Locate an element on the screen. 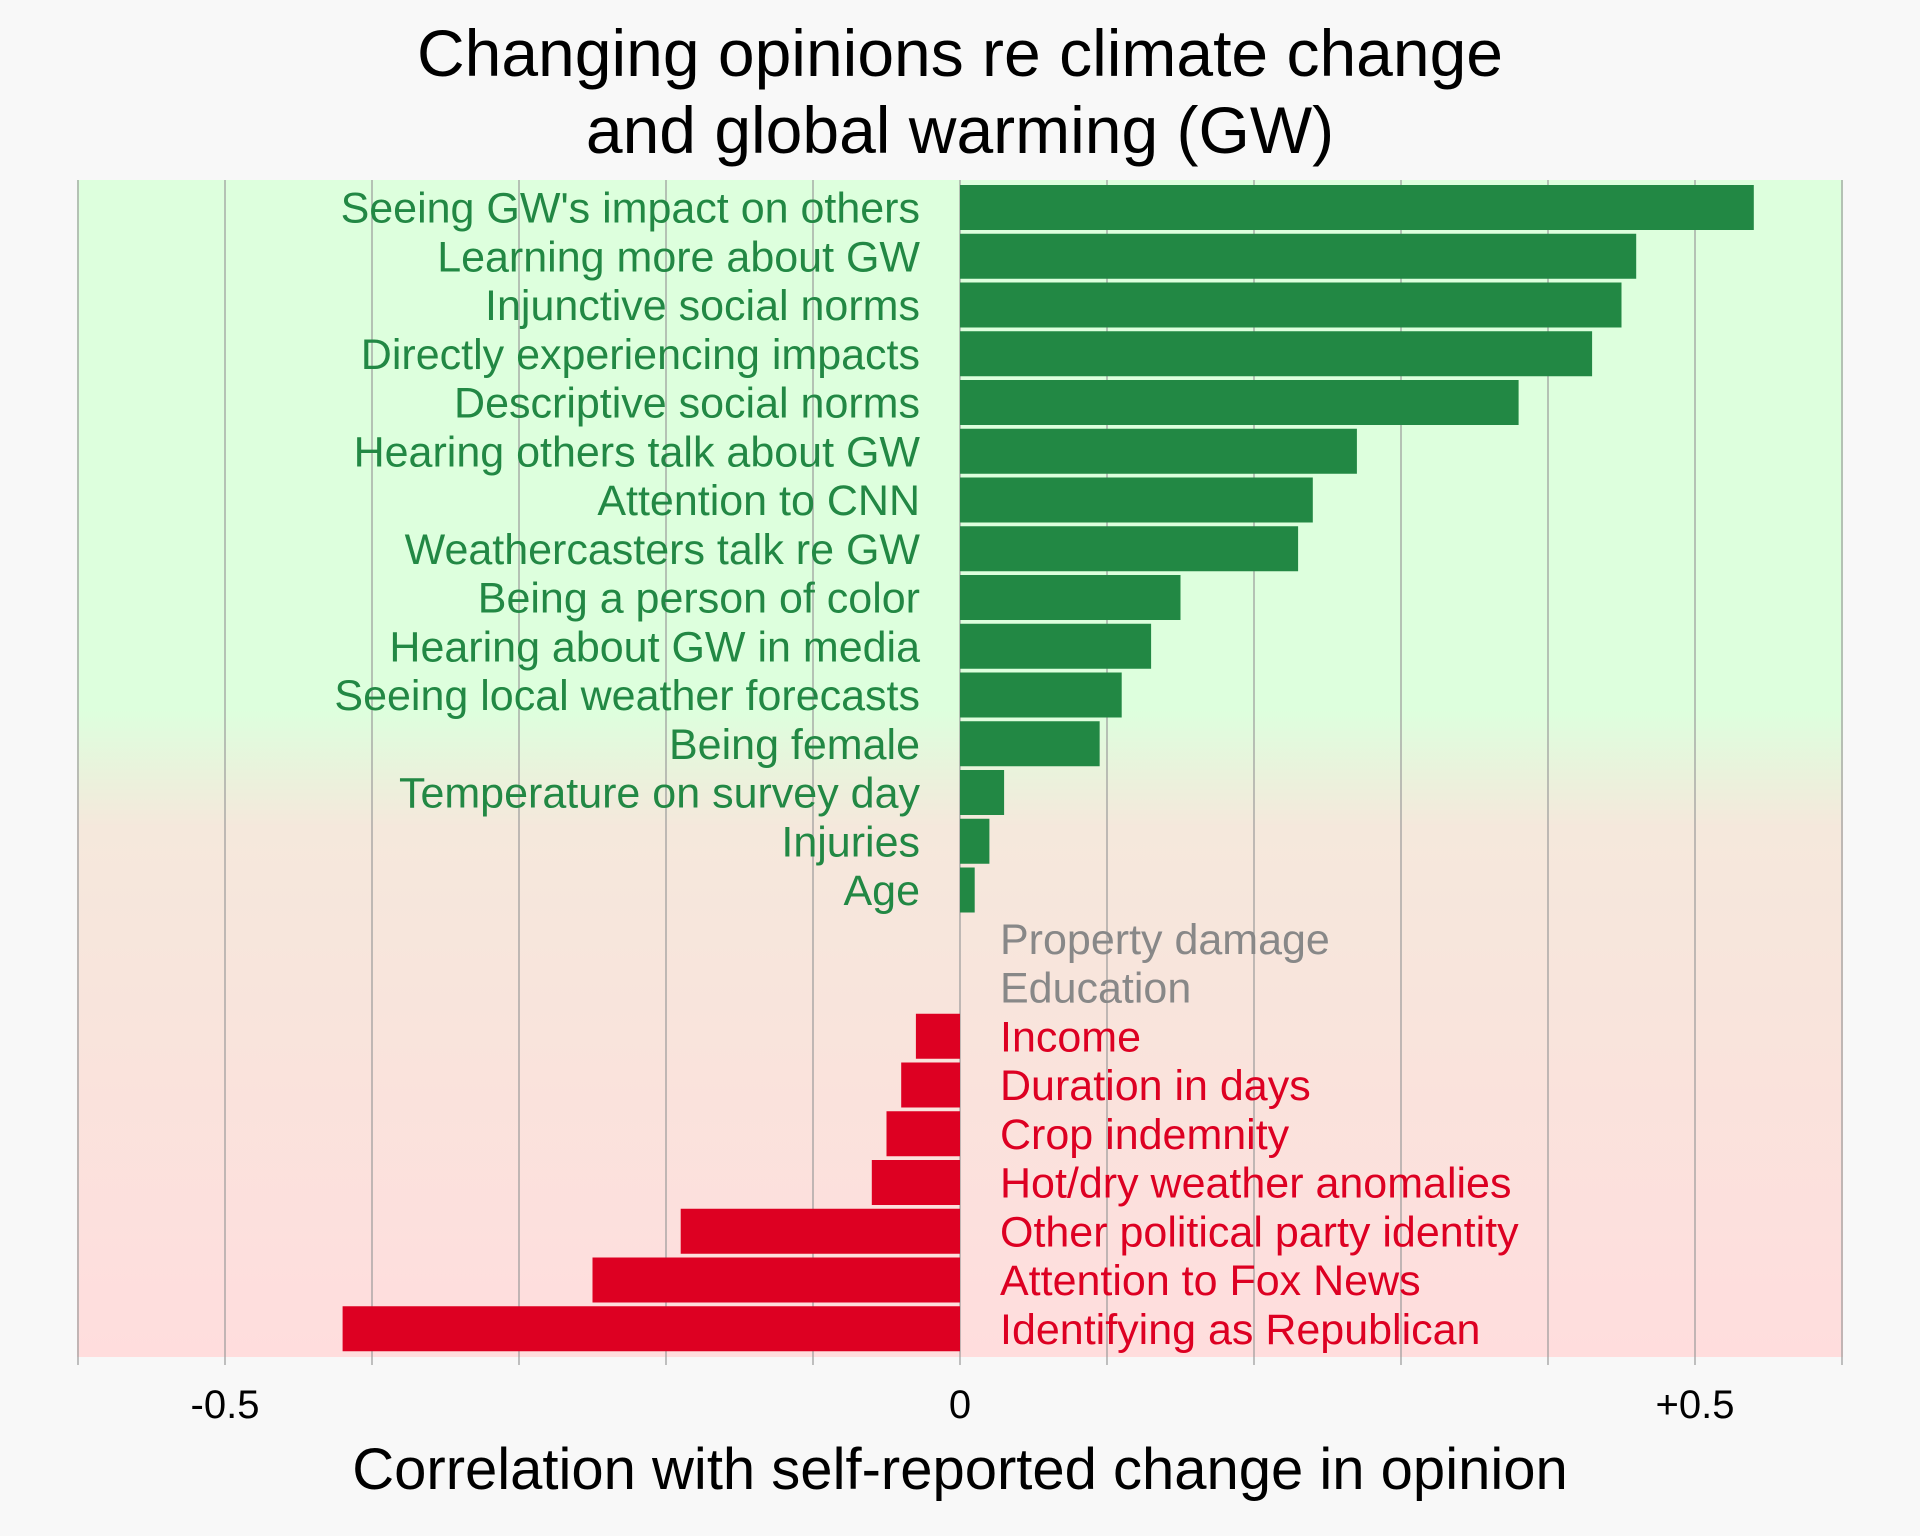 The width and height of the screenshot is (1920, 1536). bar-label: Seeing GW's impact on others is located at coordinates (630, 209).